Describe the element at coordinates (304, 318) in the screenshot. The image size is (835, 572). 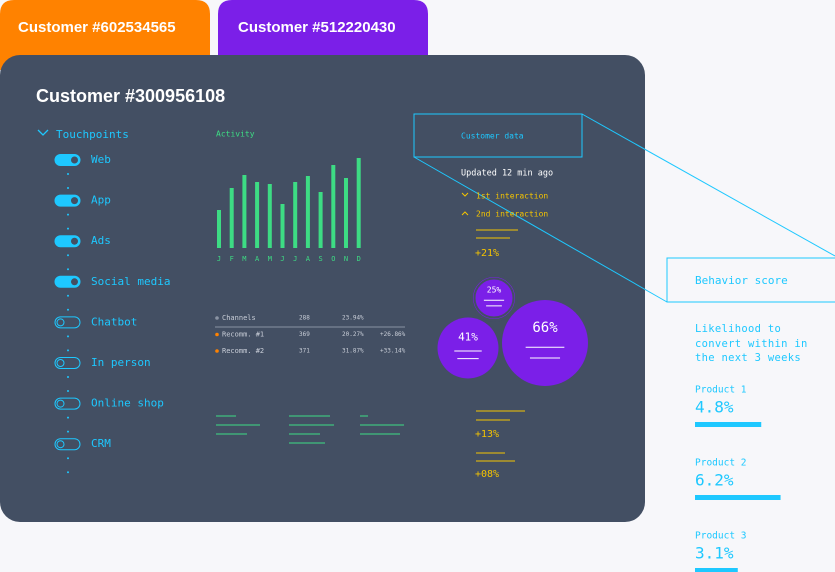
I see `table-cell: 288` at that location.